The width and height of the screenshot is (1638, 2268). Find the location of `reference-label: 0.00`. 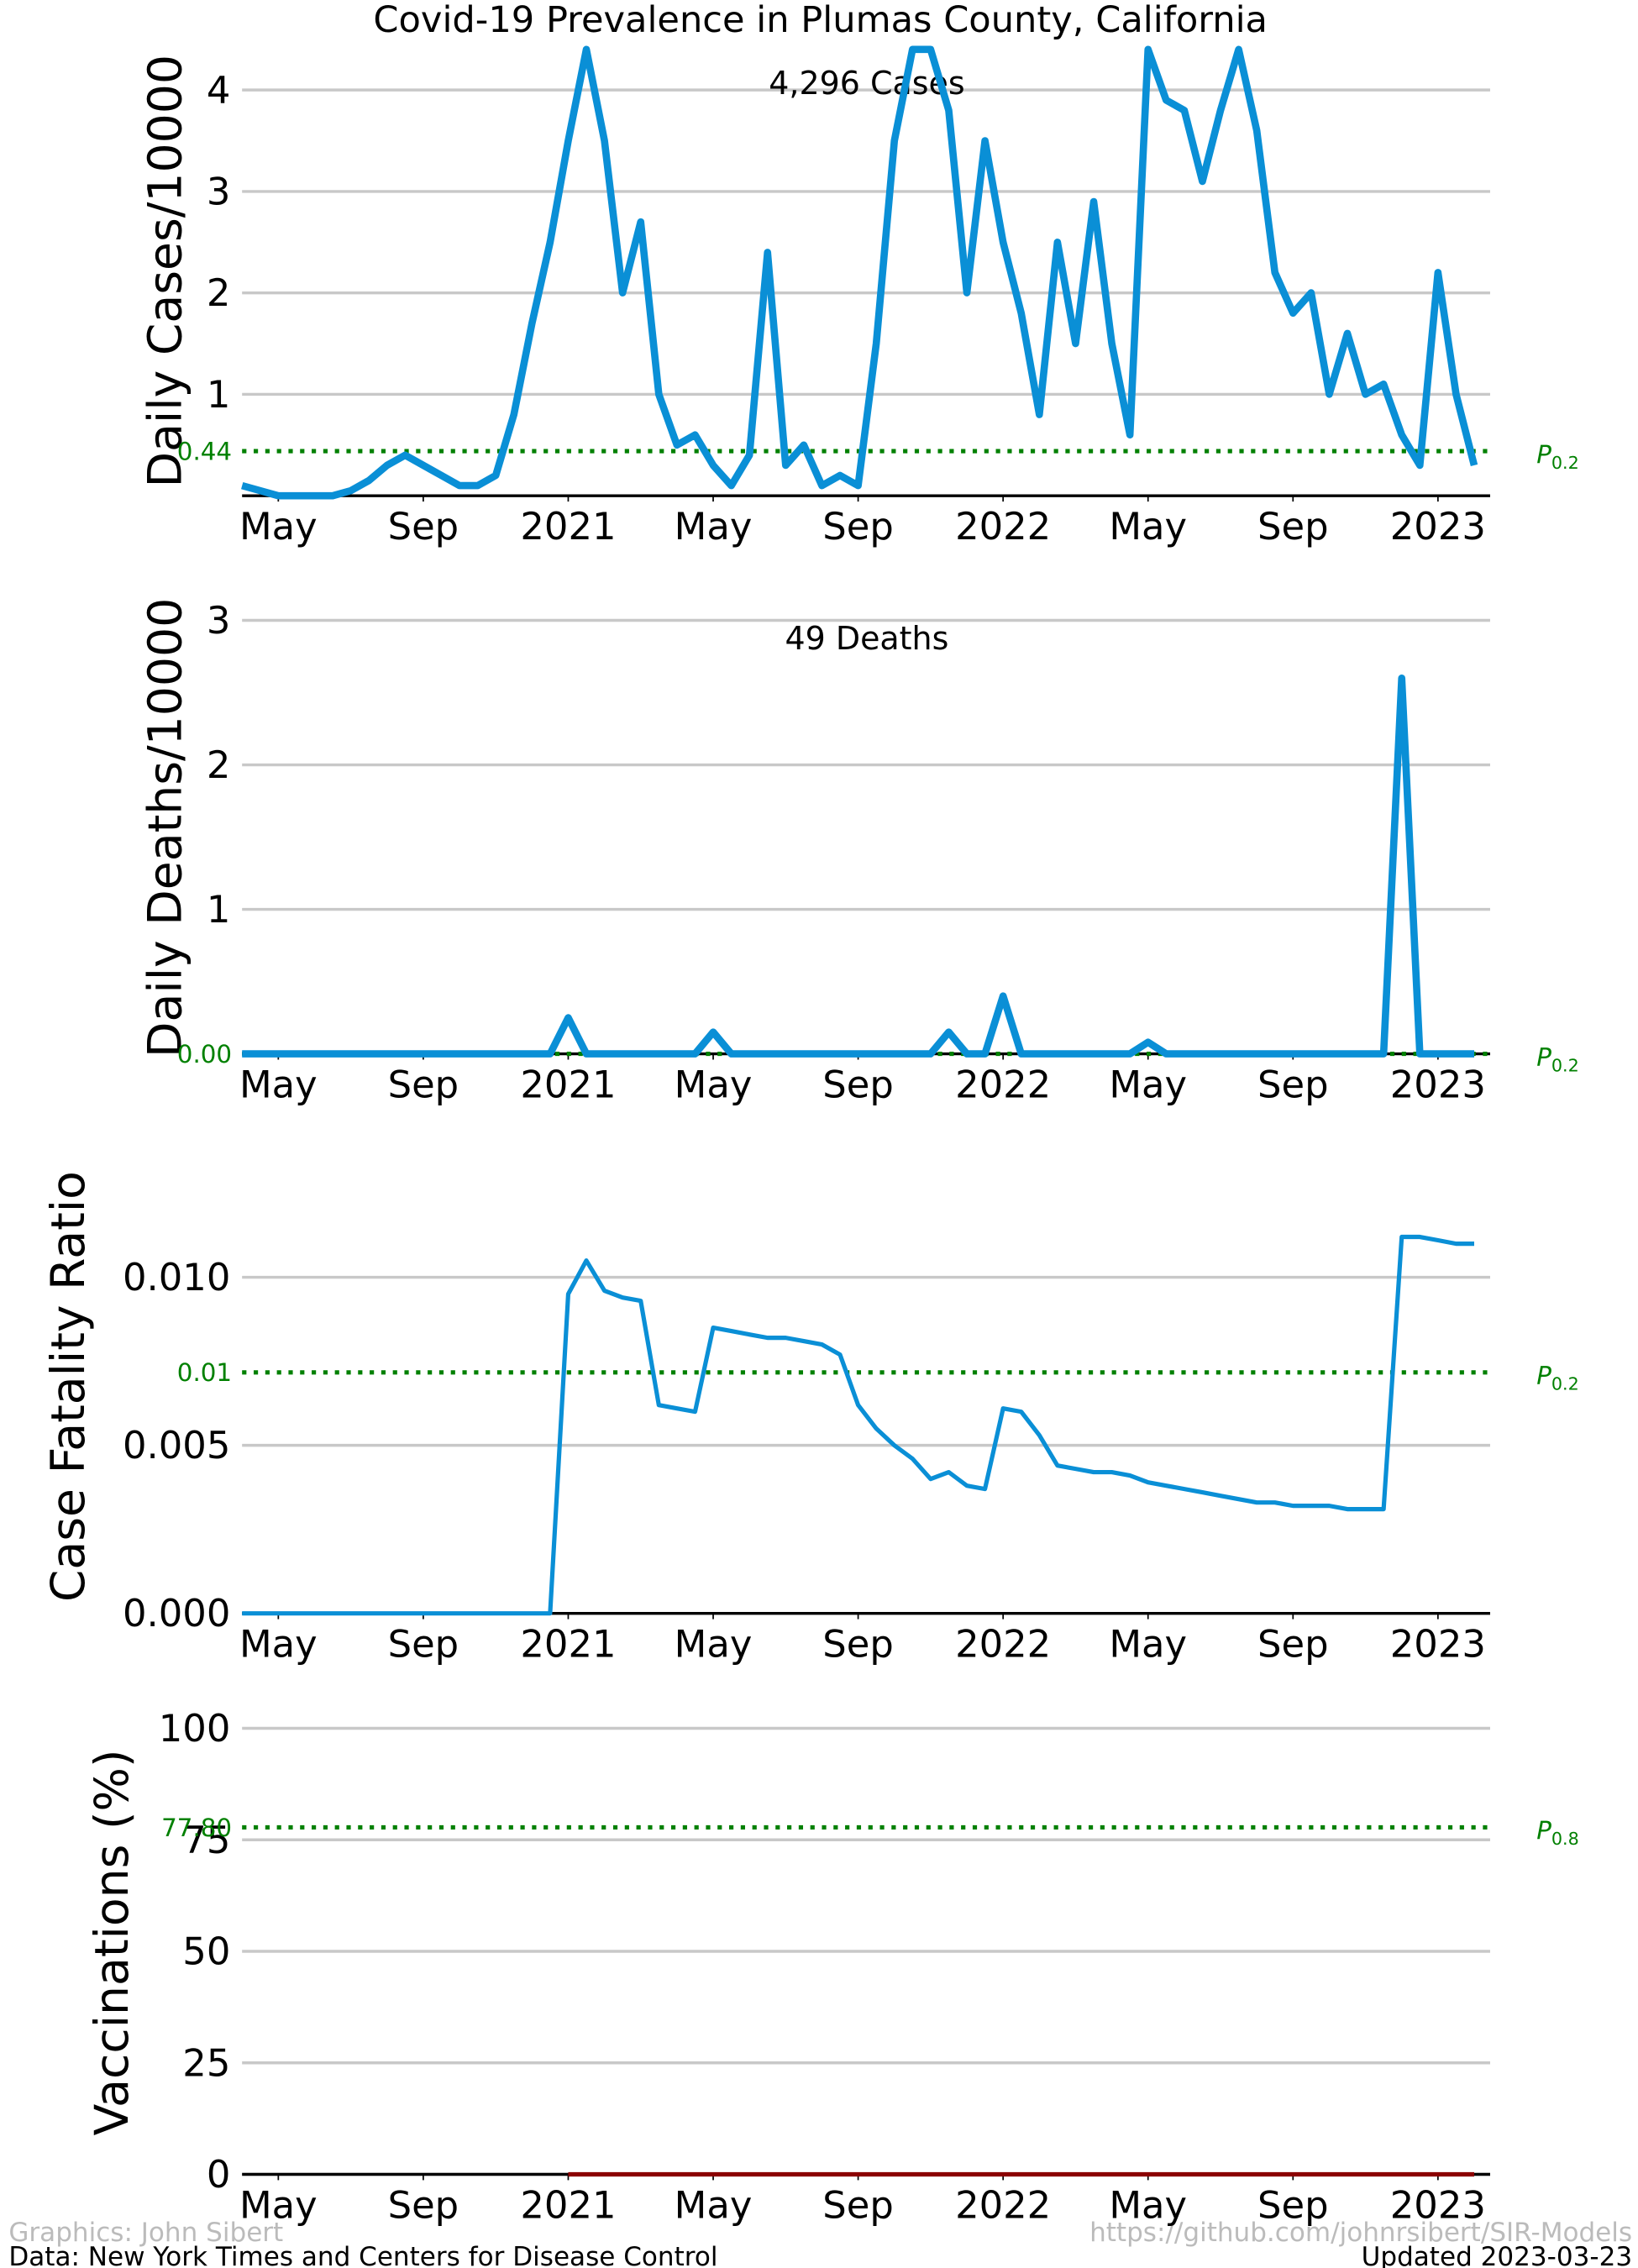

reference-label: 0.00 is located at coordinates (204, 1054).